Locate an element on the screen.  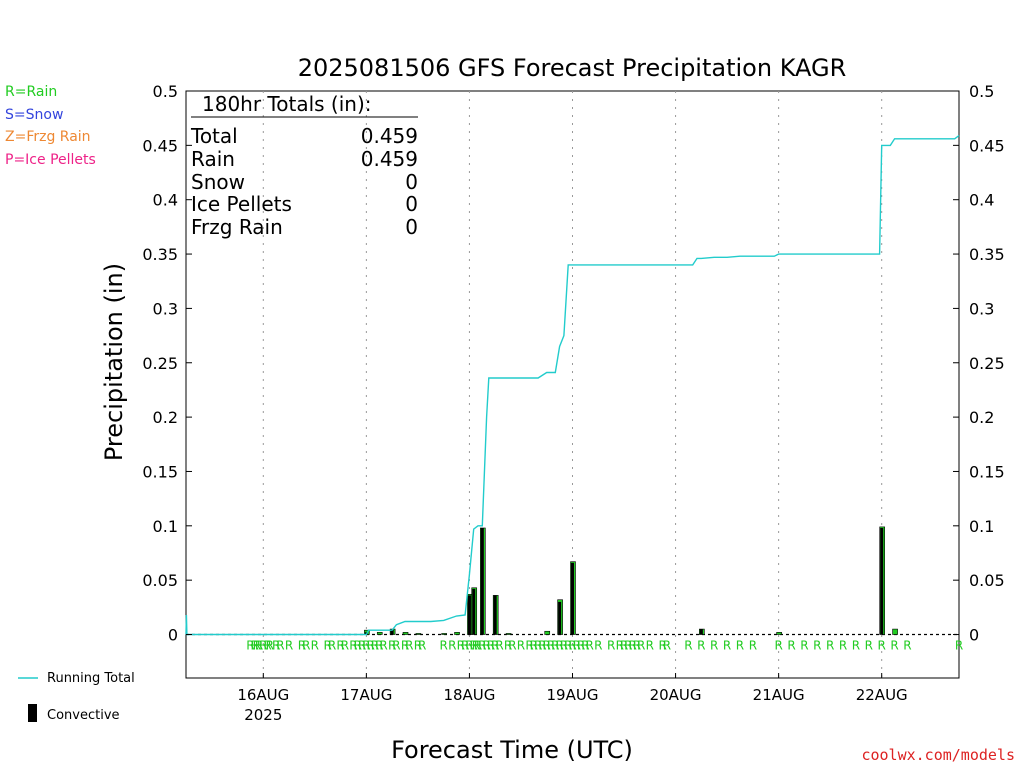
ptype-marker-7: R is located at coordinates (276, 646).